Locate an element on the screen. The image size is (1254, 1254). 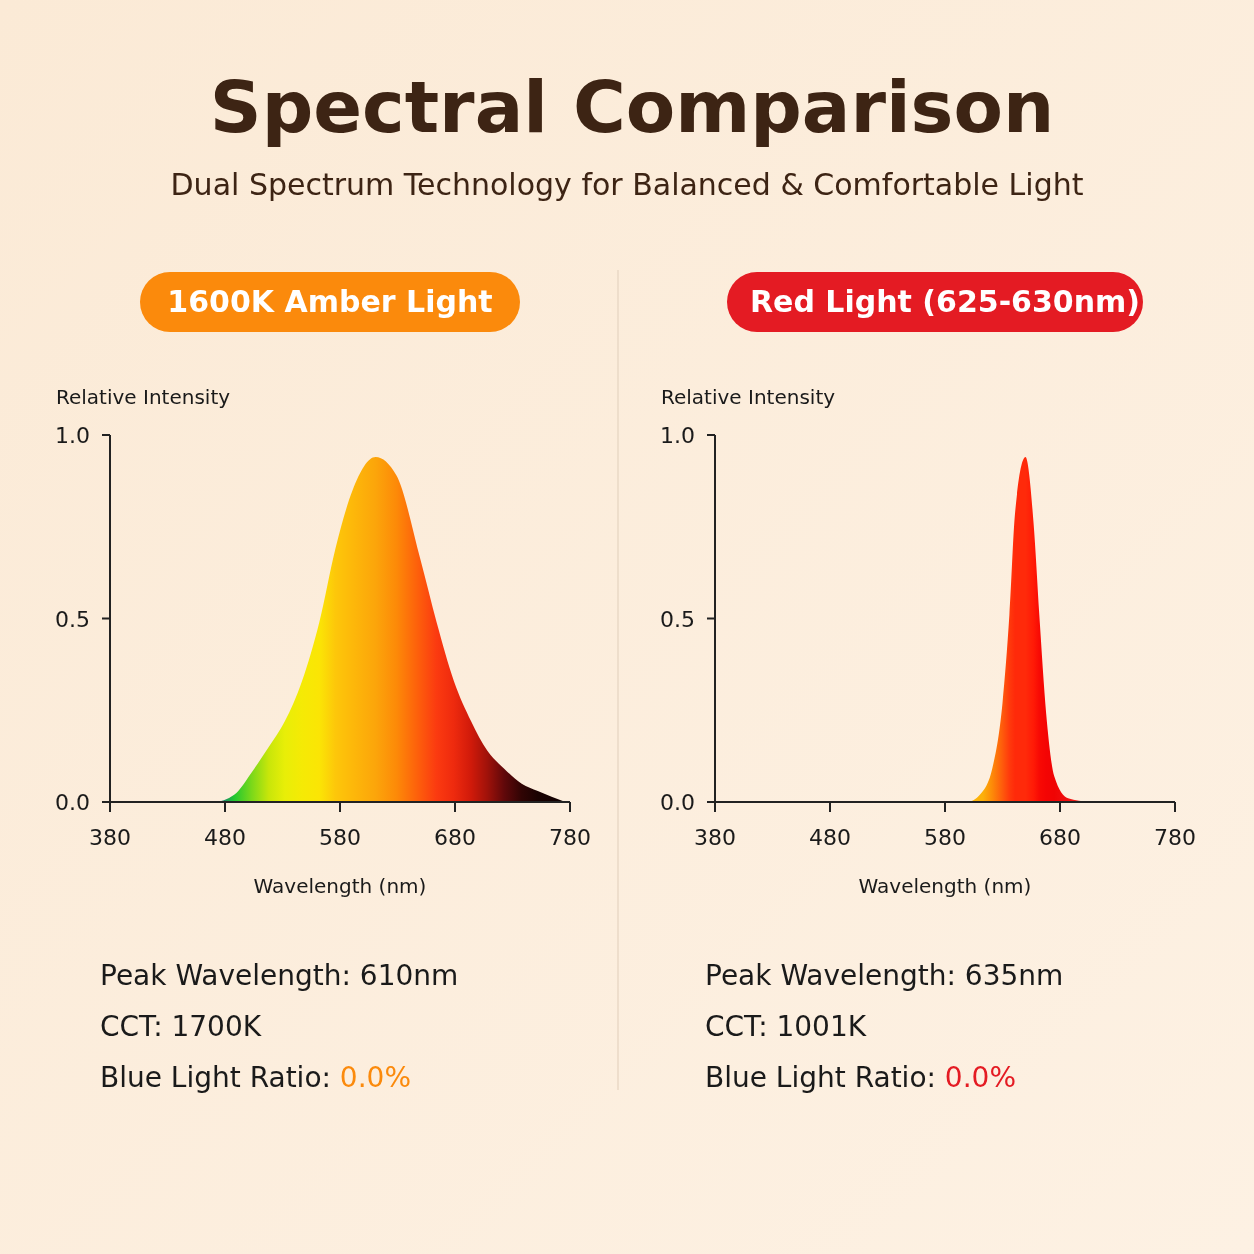
text: 1600K Amber Light is located at coordinates (330, 301).